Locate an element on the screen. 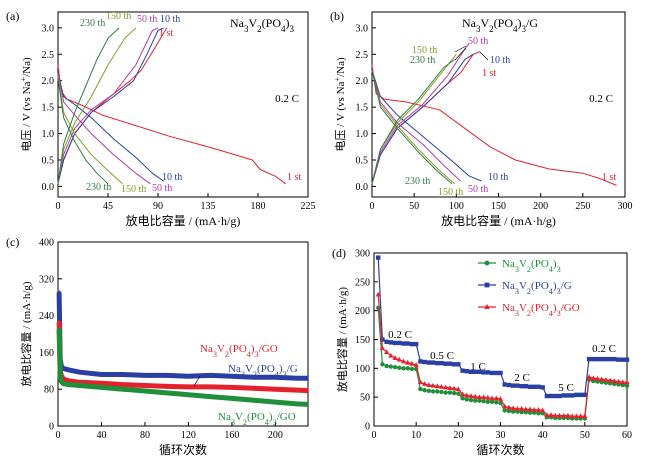 This screenshot has width=650, height=461. x-tick-label: 200 is located at coordinates (540, 206).